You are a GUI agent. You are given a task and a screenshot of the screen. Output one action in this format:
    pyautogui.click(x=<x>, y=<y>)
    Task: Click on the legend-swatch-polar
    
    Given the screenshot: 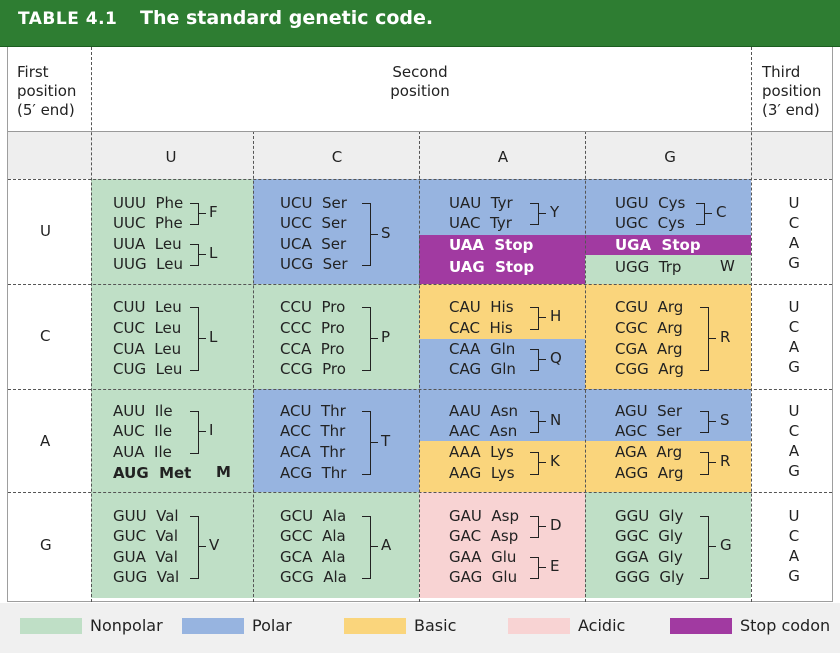 What is the action you would take?
    pyautogui.click(x=213, y=626)
    